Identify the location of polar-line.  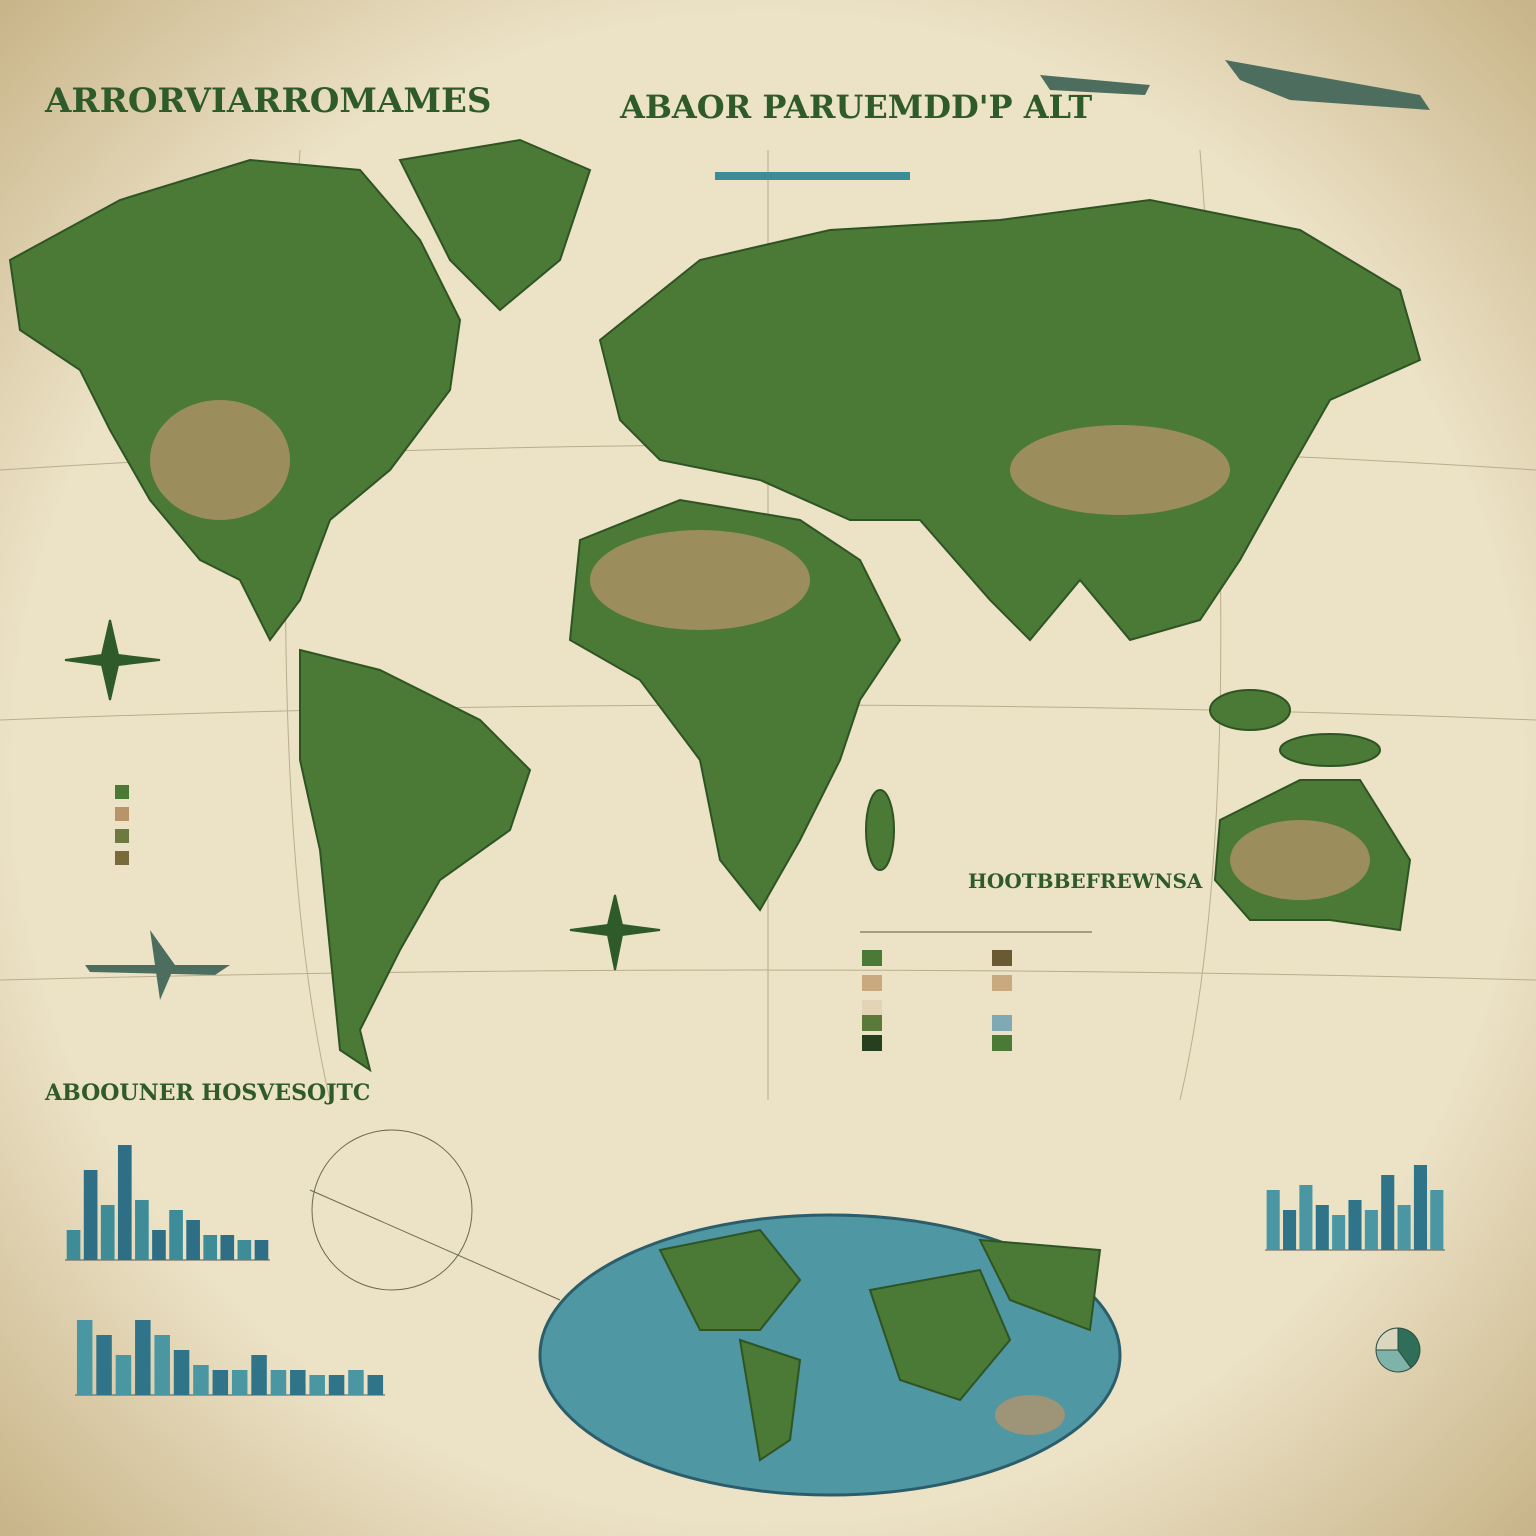
(435, 1245).